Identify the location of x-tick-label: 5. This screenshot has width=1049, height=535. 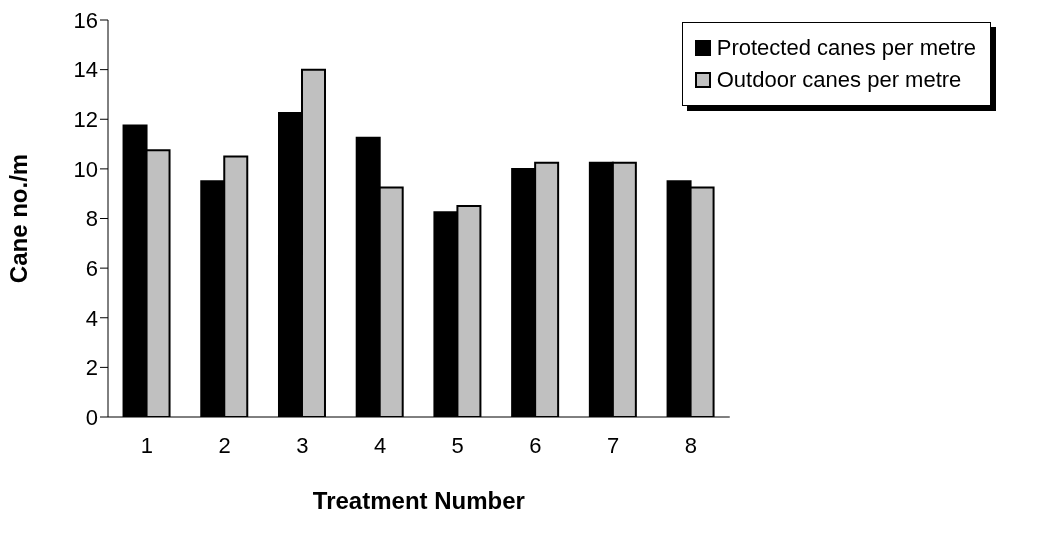
(457, 445).